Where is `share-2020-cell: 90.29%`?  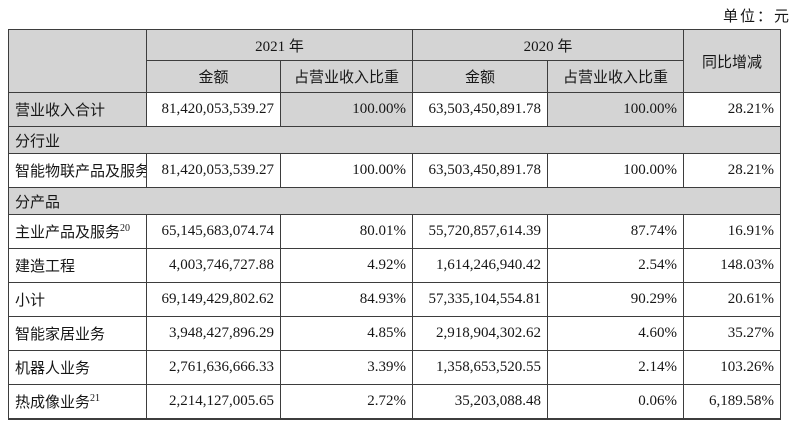
share-2020-cell: 90.29% is located at coordinates (616, 299).